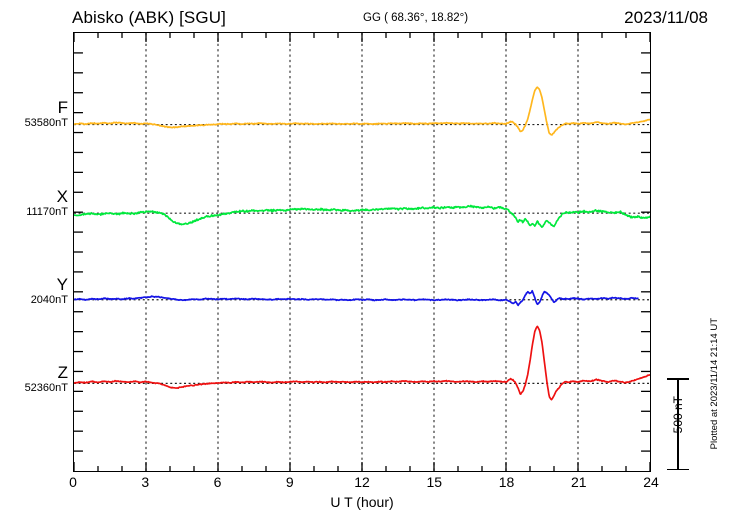 Image resolution: width=730 pixels, height=520 pixels. What do you see at coordinates (73, 482) in the screenshot?
I see `x-tick-0: 0` at bounding box center [73, 482].